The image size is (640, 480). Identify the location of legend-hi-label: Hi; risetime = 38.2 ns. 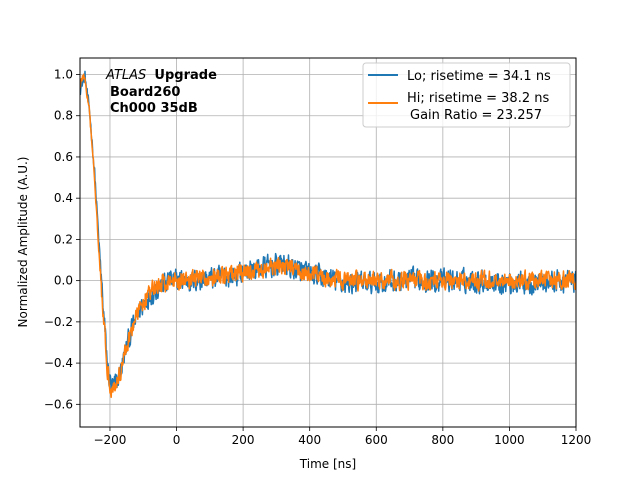
(478, 98).